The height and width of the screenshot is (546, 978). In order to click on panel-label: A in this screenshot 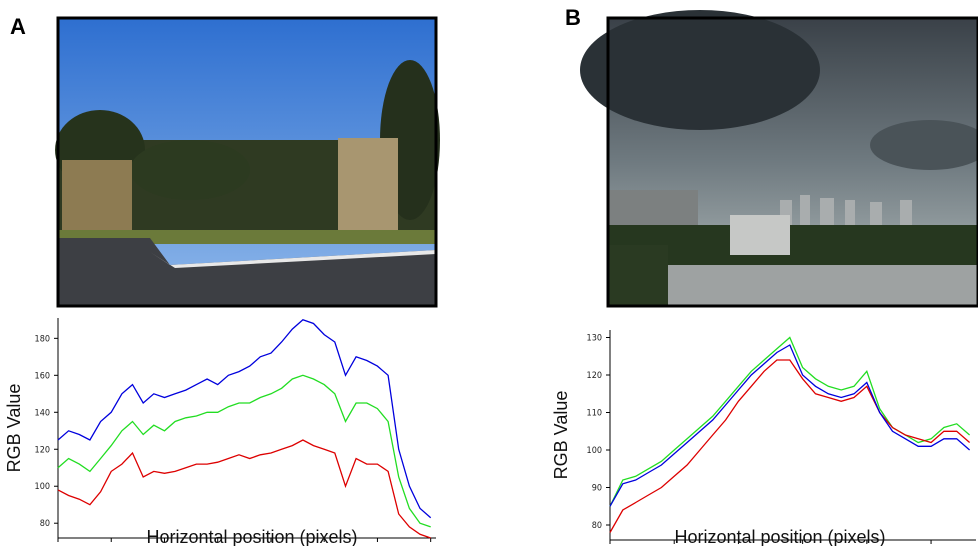, I will do `click(18, 26)`.